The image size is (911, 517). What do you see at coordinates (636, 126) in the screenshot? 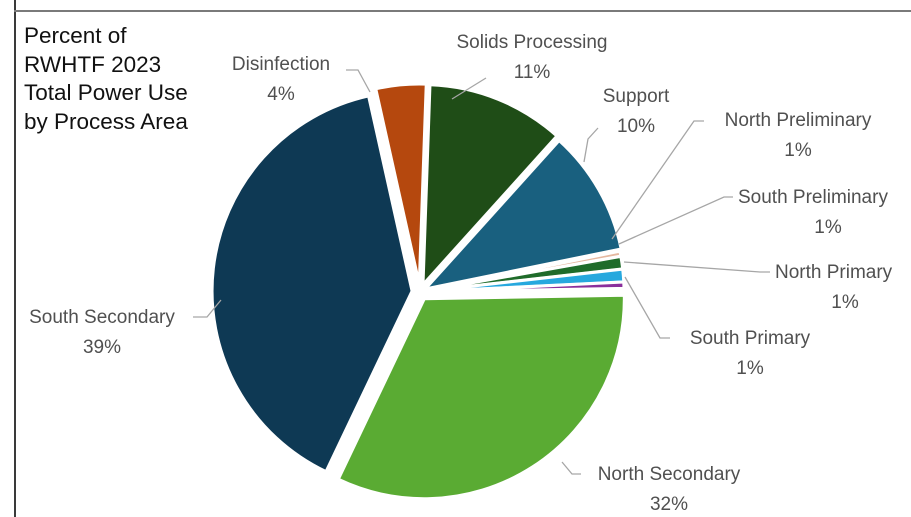
I see `value-support: 10%` at bounding box center [636, 126].